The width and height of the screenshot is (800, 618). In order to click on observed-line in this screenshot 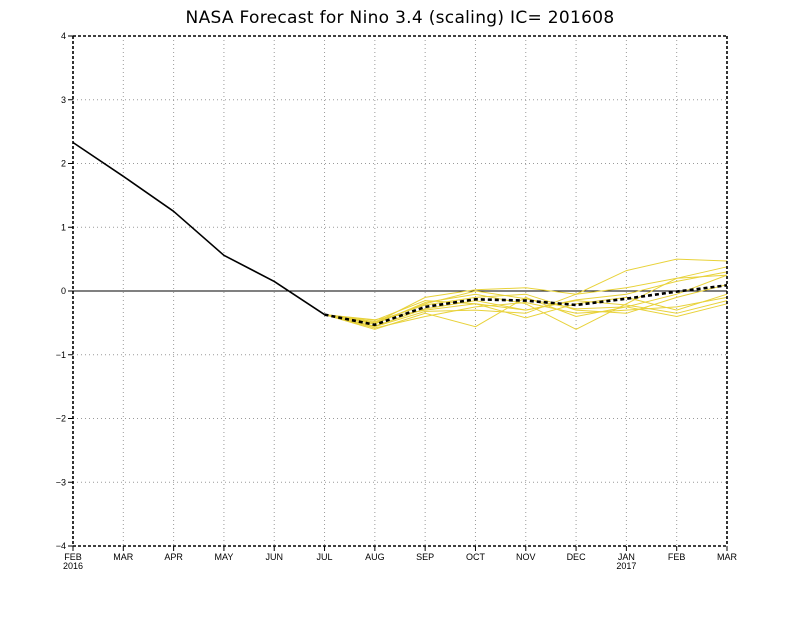, I will do `click(198, 228)`.